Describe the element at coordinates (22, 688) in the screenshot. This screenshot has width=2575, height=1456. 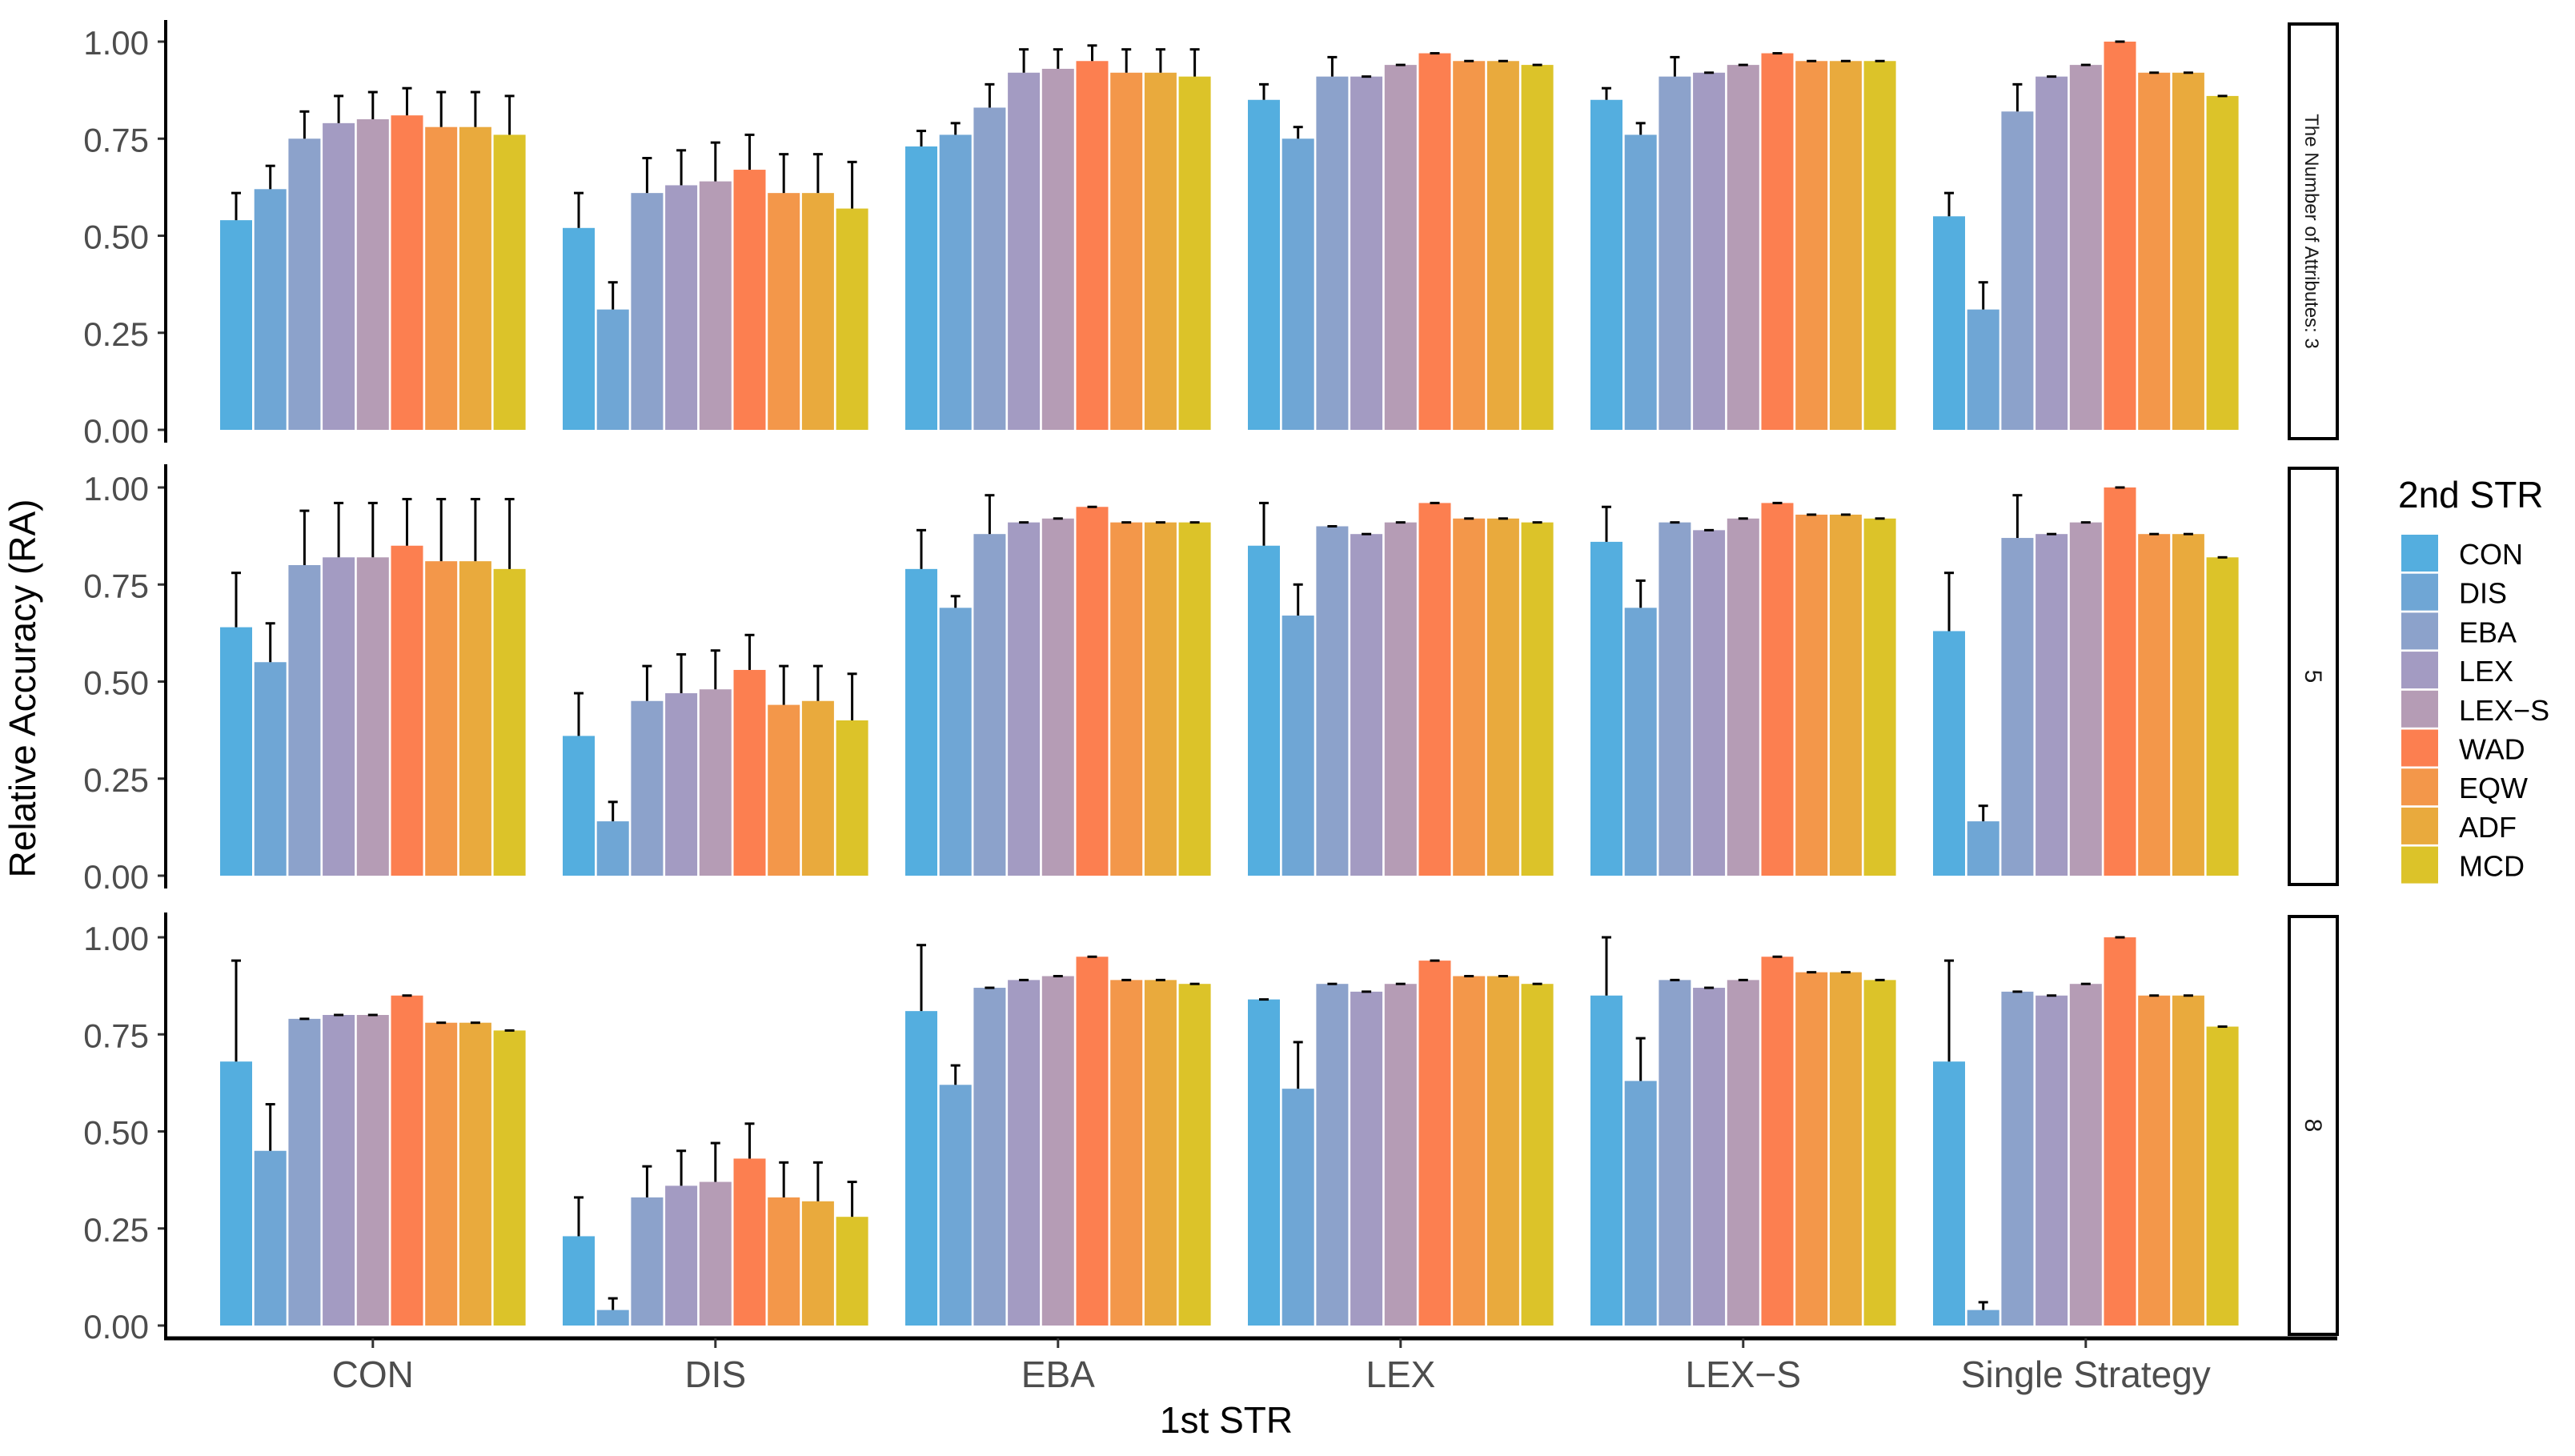
I see `y-axis-title: Relative Accuracy (RA)` at that location.